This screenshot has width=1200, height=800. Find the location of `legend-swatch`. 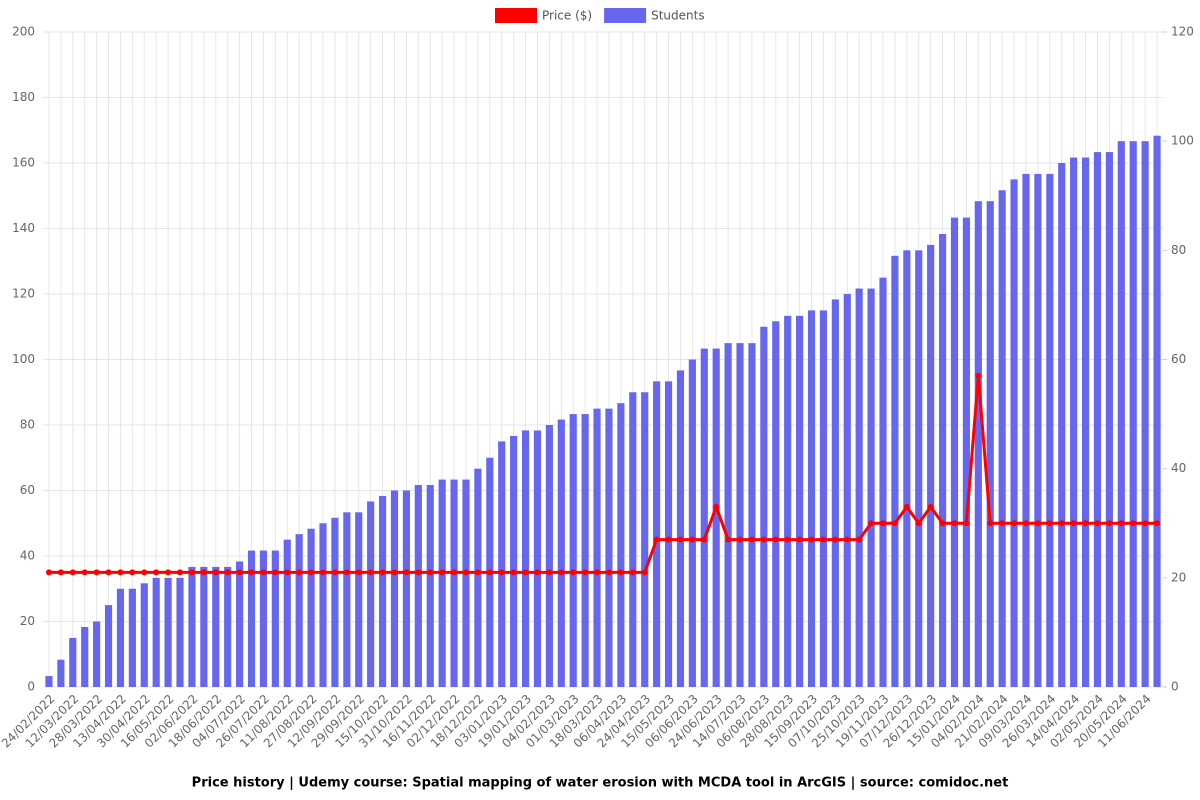

legend-swatch is located at coordinates (516, 15).